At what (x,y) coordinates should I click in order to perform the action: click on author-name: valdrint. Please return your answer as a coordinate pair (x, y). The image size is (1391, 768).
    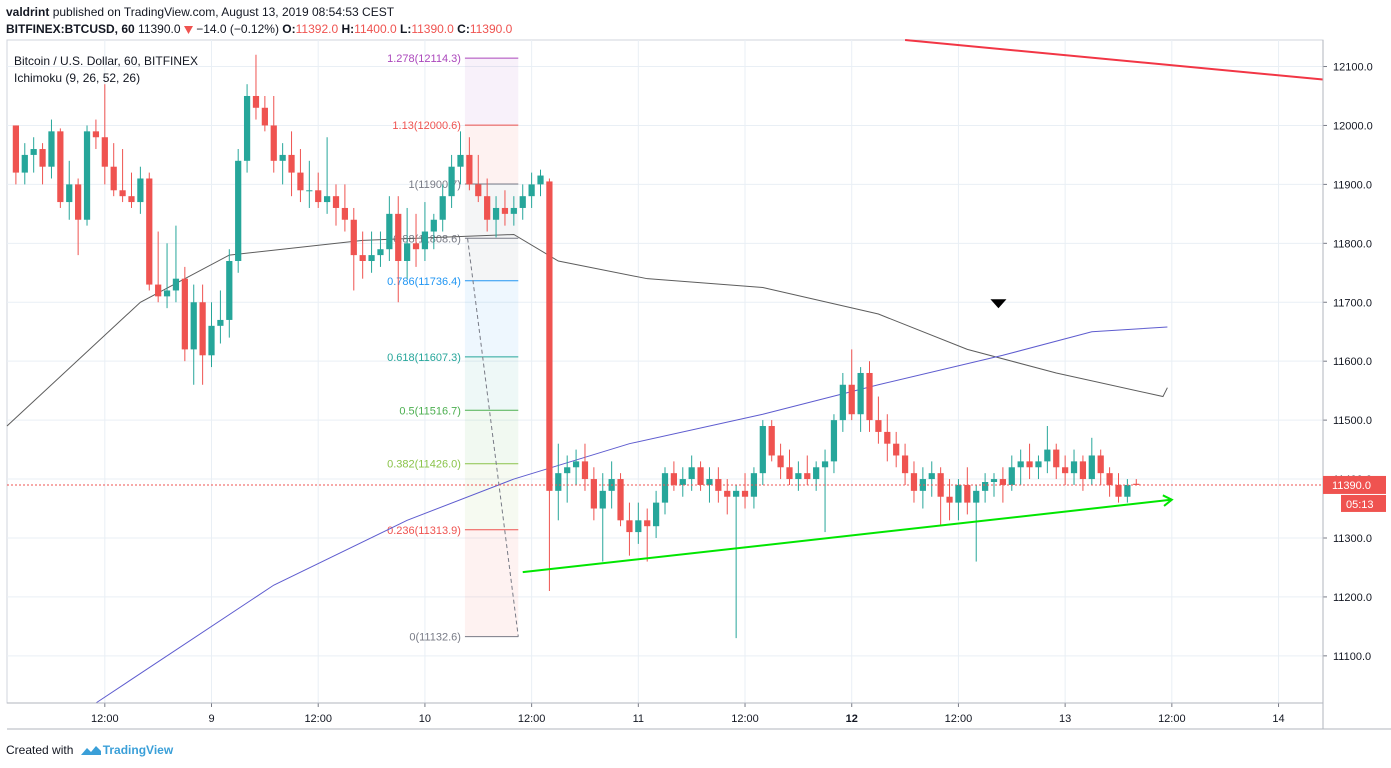
    Looking at the image, I should click on (28, 12).